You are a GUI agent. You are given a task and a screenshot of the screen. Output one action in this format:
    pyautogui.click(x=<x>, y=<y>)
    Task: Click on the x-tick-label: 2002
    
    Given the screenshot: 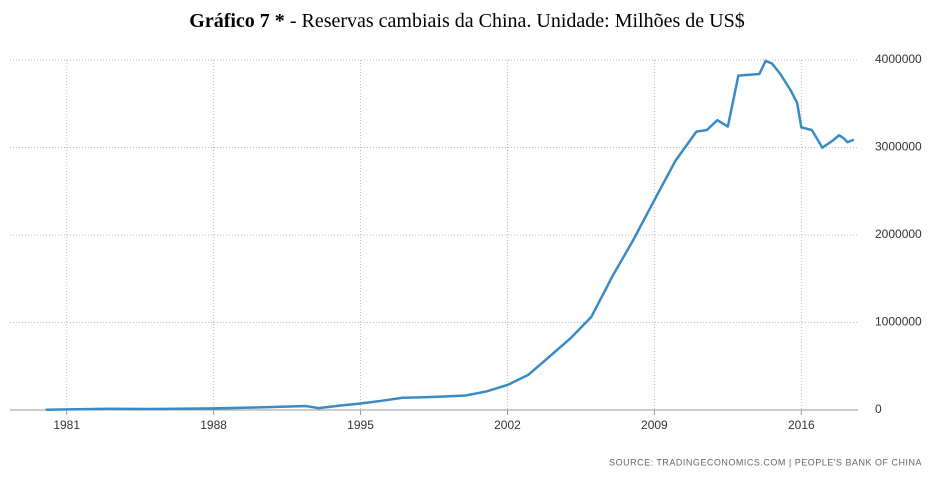 What is the action you would take?
    pyautogui.click(x=507, y=425)
    